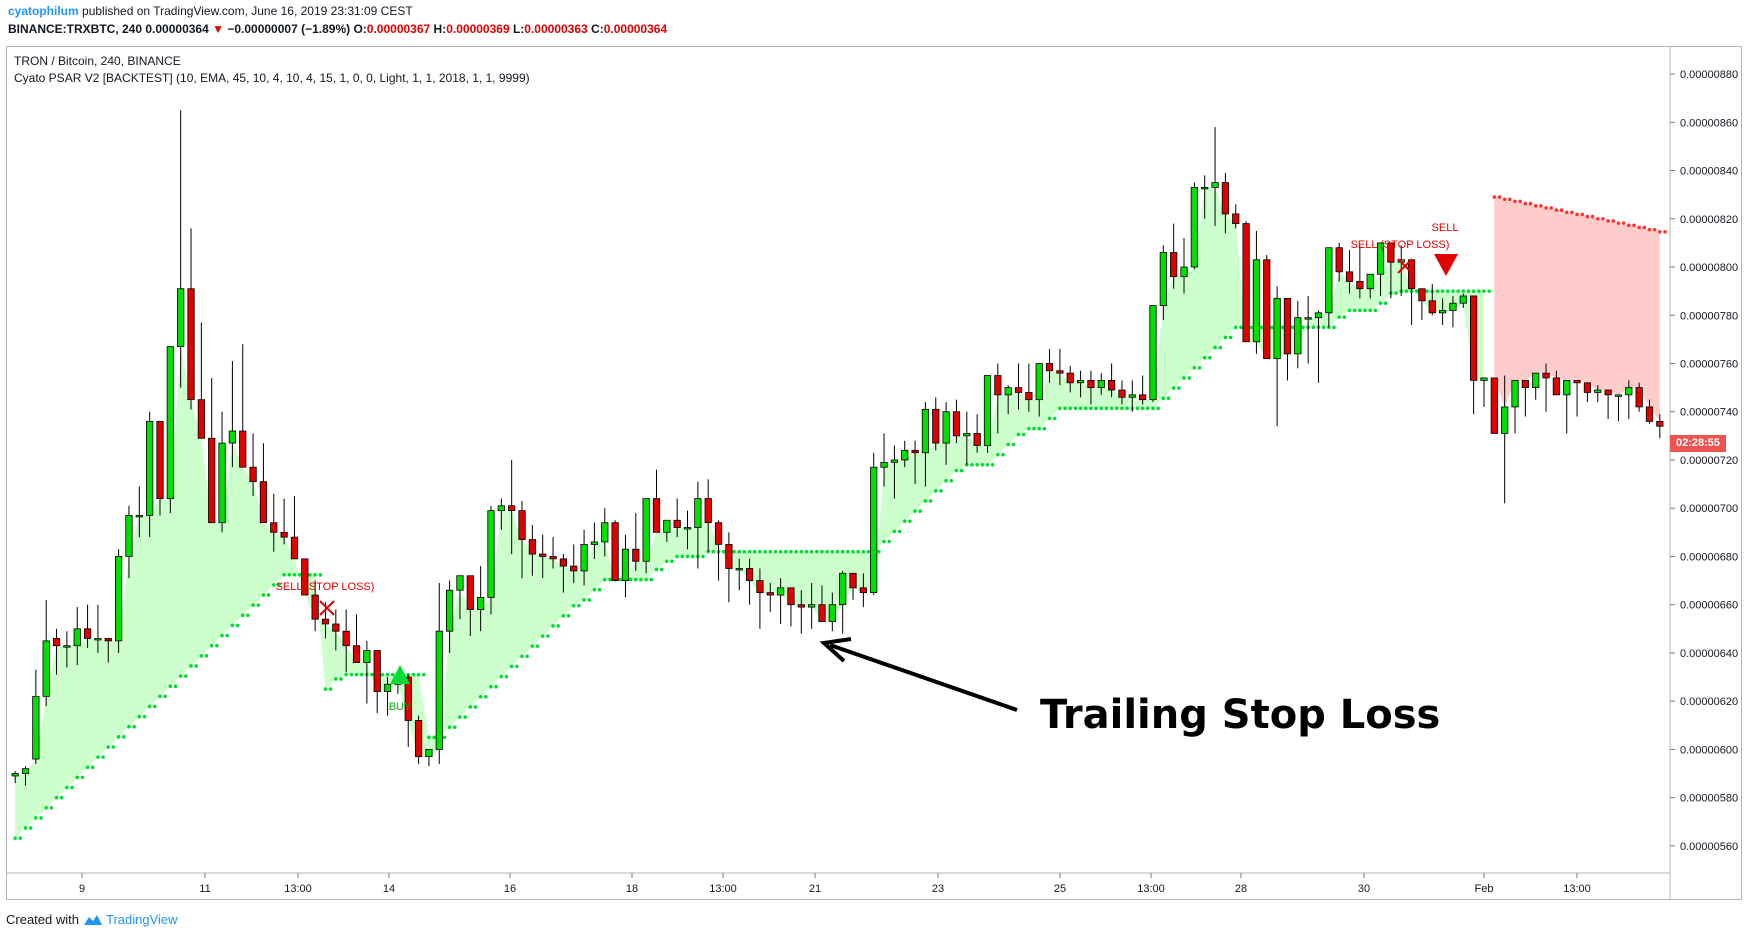 This screenshot has height=937, width=1748. What do you see at coordinates (218, 29) in the screenshot?
I see `down-arrow-icon: ▼` at bounding box center [218, 29].